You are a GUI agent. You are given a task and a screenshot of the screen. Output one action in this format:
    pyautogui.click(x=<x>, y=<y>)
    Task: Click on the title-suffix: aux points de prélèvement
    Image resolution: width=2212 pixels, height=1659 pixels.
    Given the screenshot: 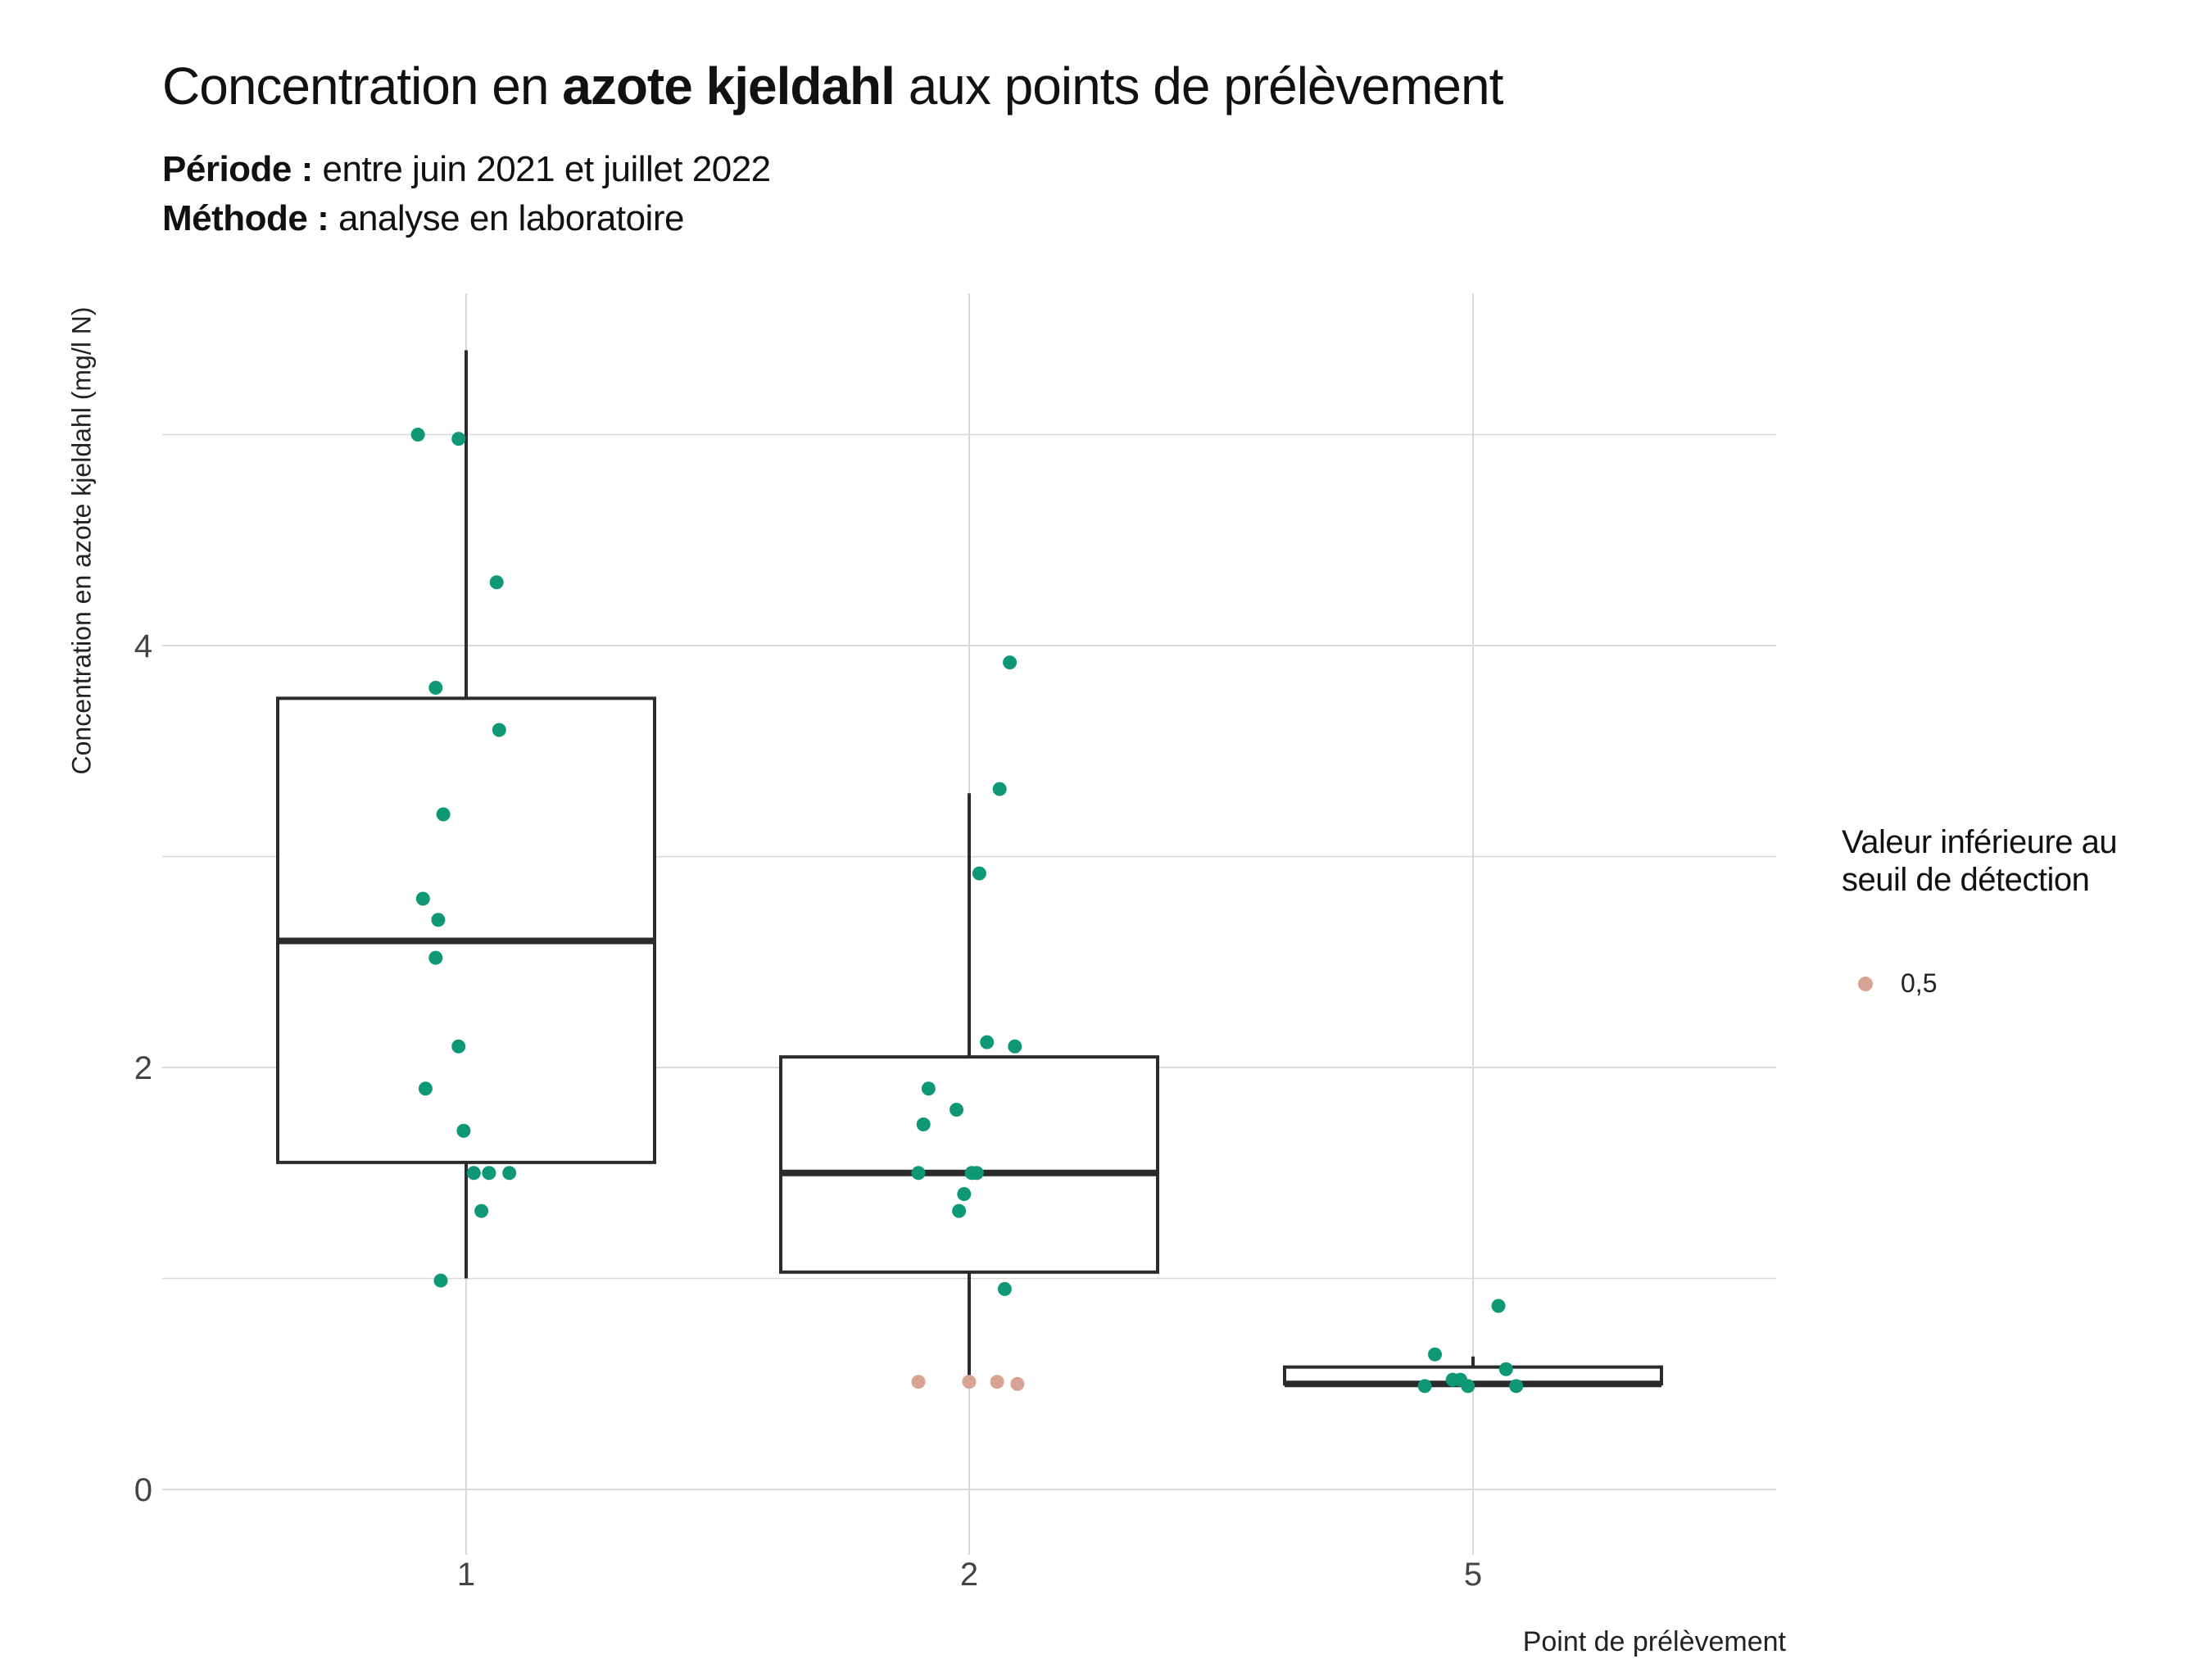 What is the action you would take?
    pyautogui.click(x=1199, y=86)
    